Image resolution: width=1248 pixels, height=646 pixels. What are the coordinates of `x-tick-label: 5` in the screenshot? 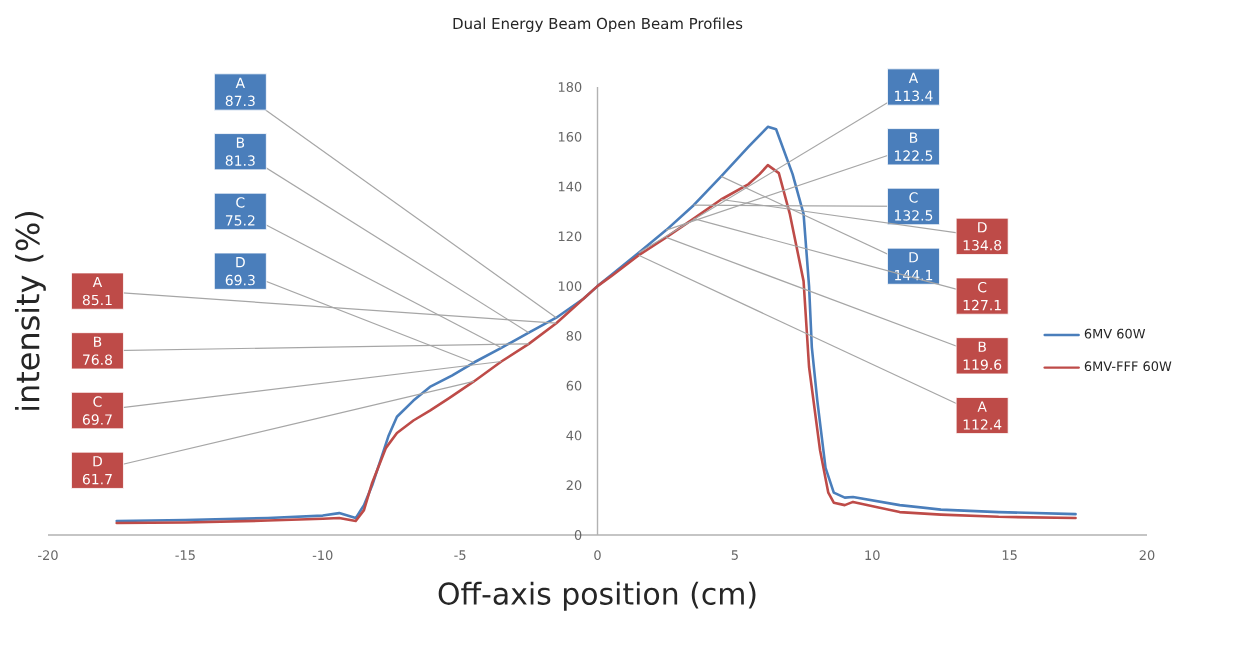 It's located at (734, 555).